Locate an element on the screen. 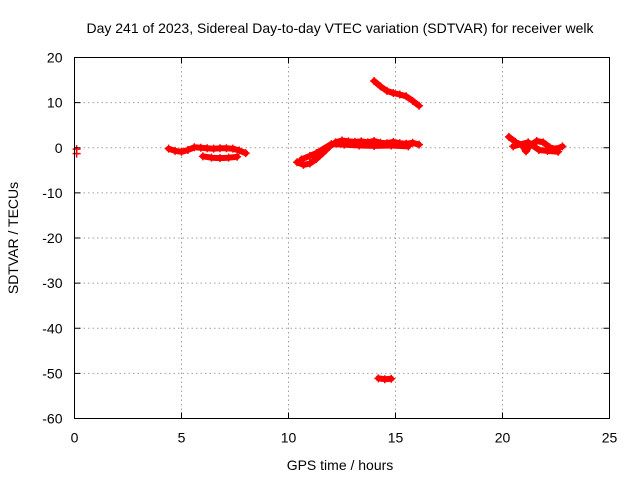 The width and height of the screenshot is (640, 480). y-tick-label: -20 is located at coordinates (52, 238).